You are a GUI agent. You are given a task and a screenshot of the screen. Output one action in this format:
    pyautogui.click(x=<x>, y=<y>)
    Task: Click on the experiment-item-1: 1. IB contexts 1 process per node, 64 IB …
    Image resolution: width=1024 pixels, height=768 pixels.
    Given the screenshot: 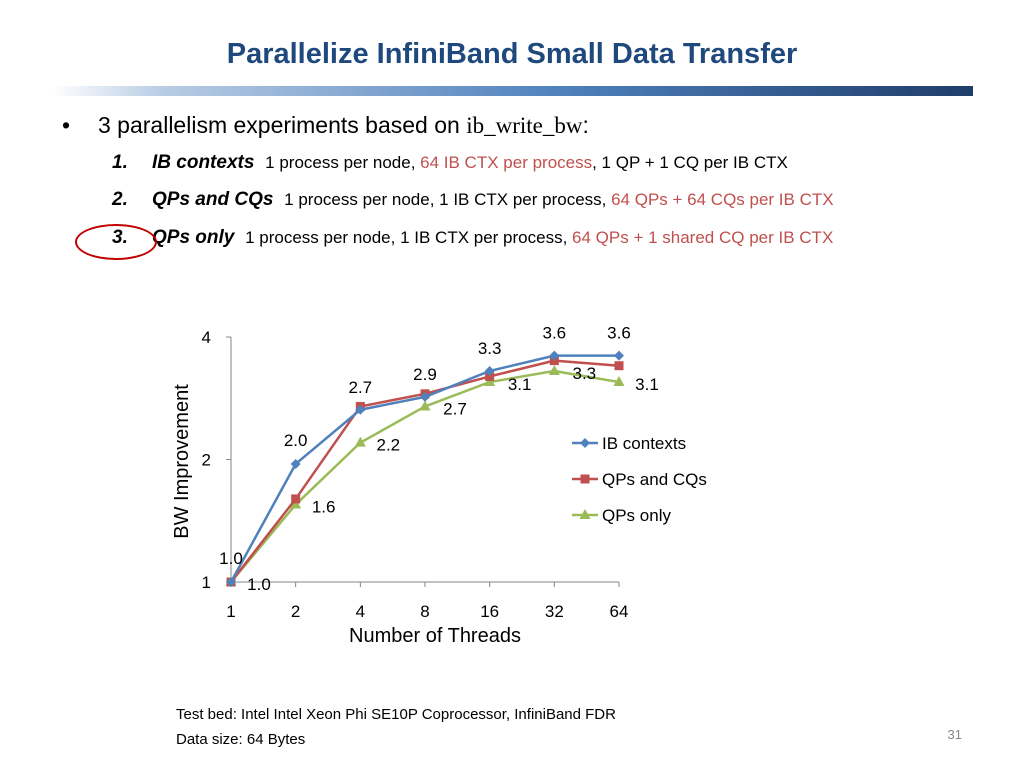 What is the action you would take?
    pyautogui.click(x=450, y=163)
    